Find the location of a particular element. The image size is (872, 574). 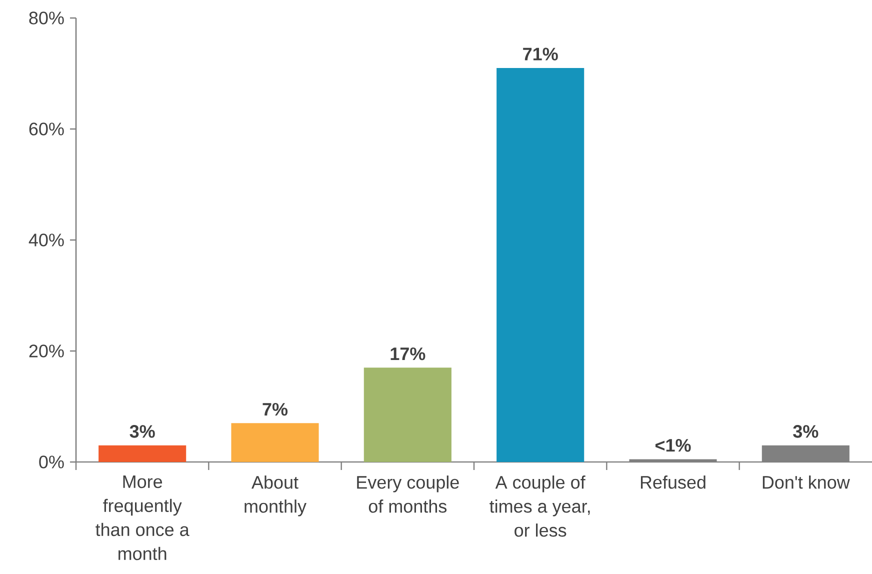

data-label: 7% is located at coordinates (275, 409).